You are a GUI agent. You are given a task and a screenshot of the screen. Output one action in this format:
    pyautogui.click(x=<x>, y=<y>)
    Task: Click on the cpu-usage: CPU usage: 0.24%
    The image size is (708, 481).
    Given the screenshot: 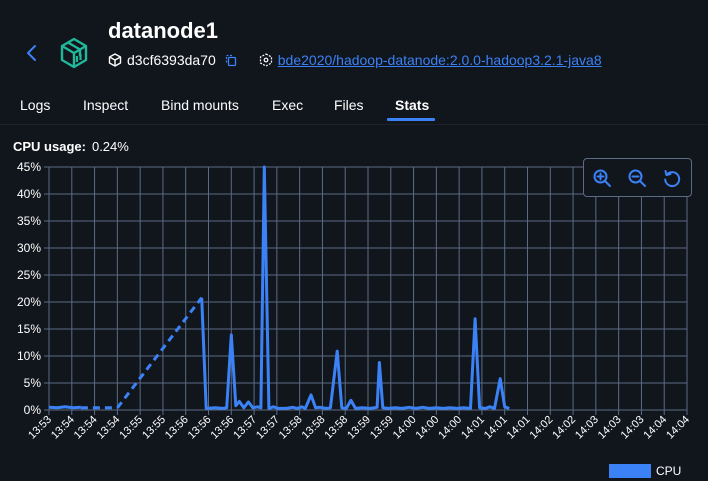 What is the action you would take?
    pyautogui.click(x=71, y=146)
    